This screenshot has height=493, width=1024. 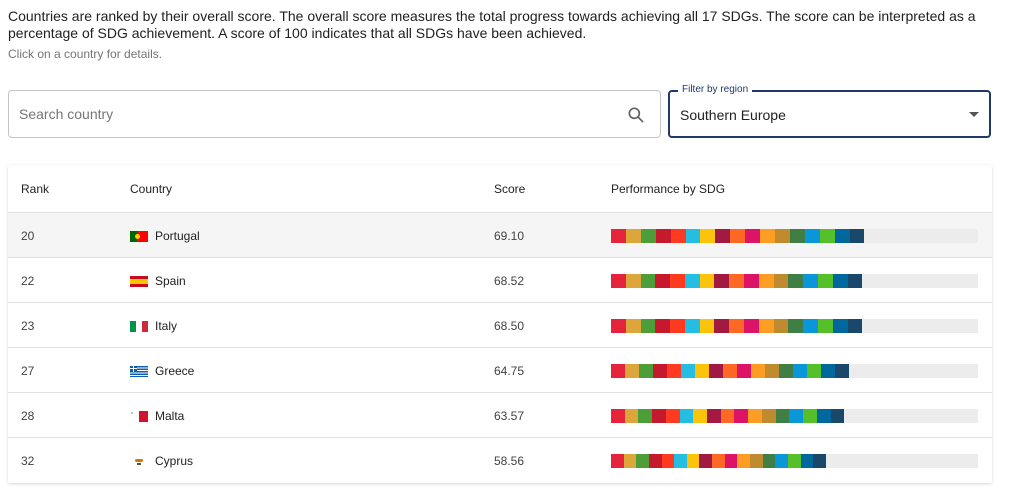 I want to click on country-cell: Malta, so click(x=157, y=416).